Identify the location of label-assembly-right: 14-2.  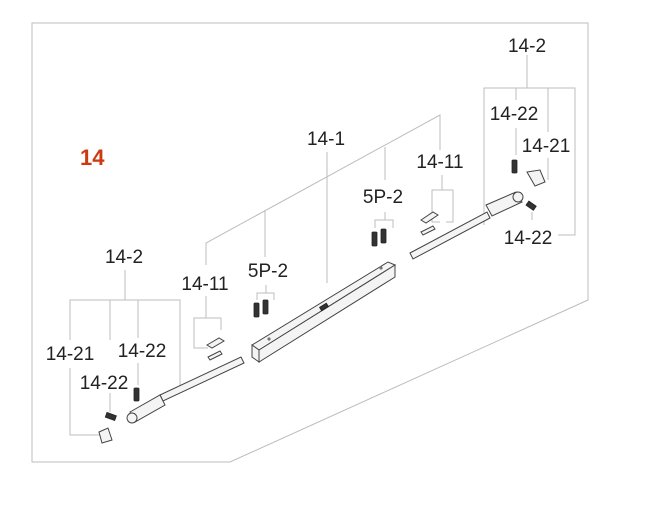
(527, 46).